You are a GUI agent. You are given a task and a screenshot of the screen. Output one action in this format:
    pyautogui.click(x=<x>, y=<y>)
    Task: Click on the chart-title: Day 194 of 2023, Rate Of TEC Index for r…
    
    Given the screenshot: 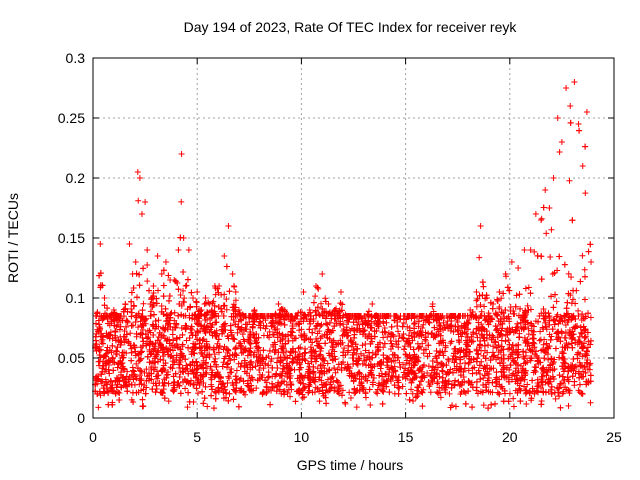 What is the action you would take?
    pyautogui.click(x=351, y=27)
    